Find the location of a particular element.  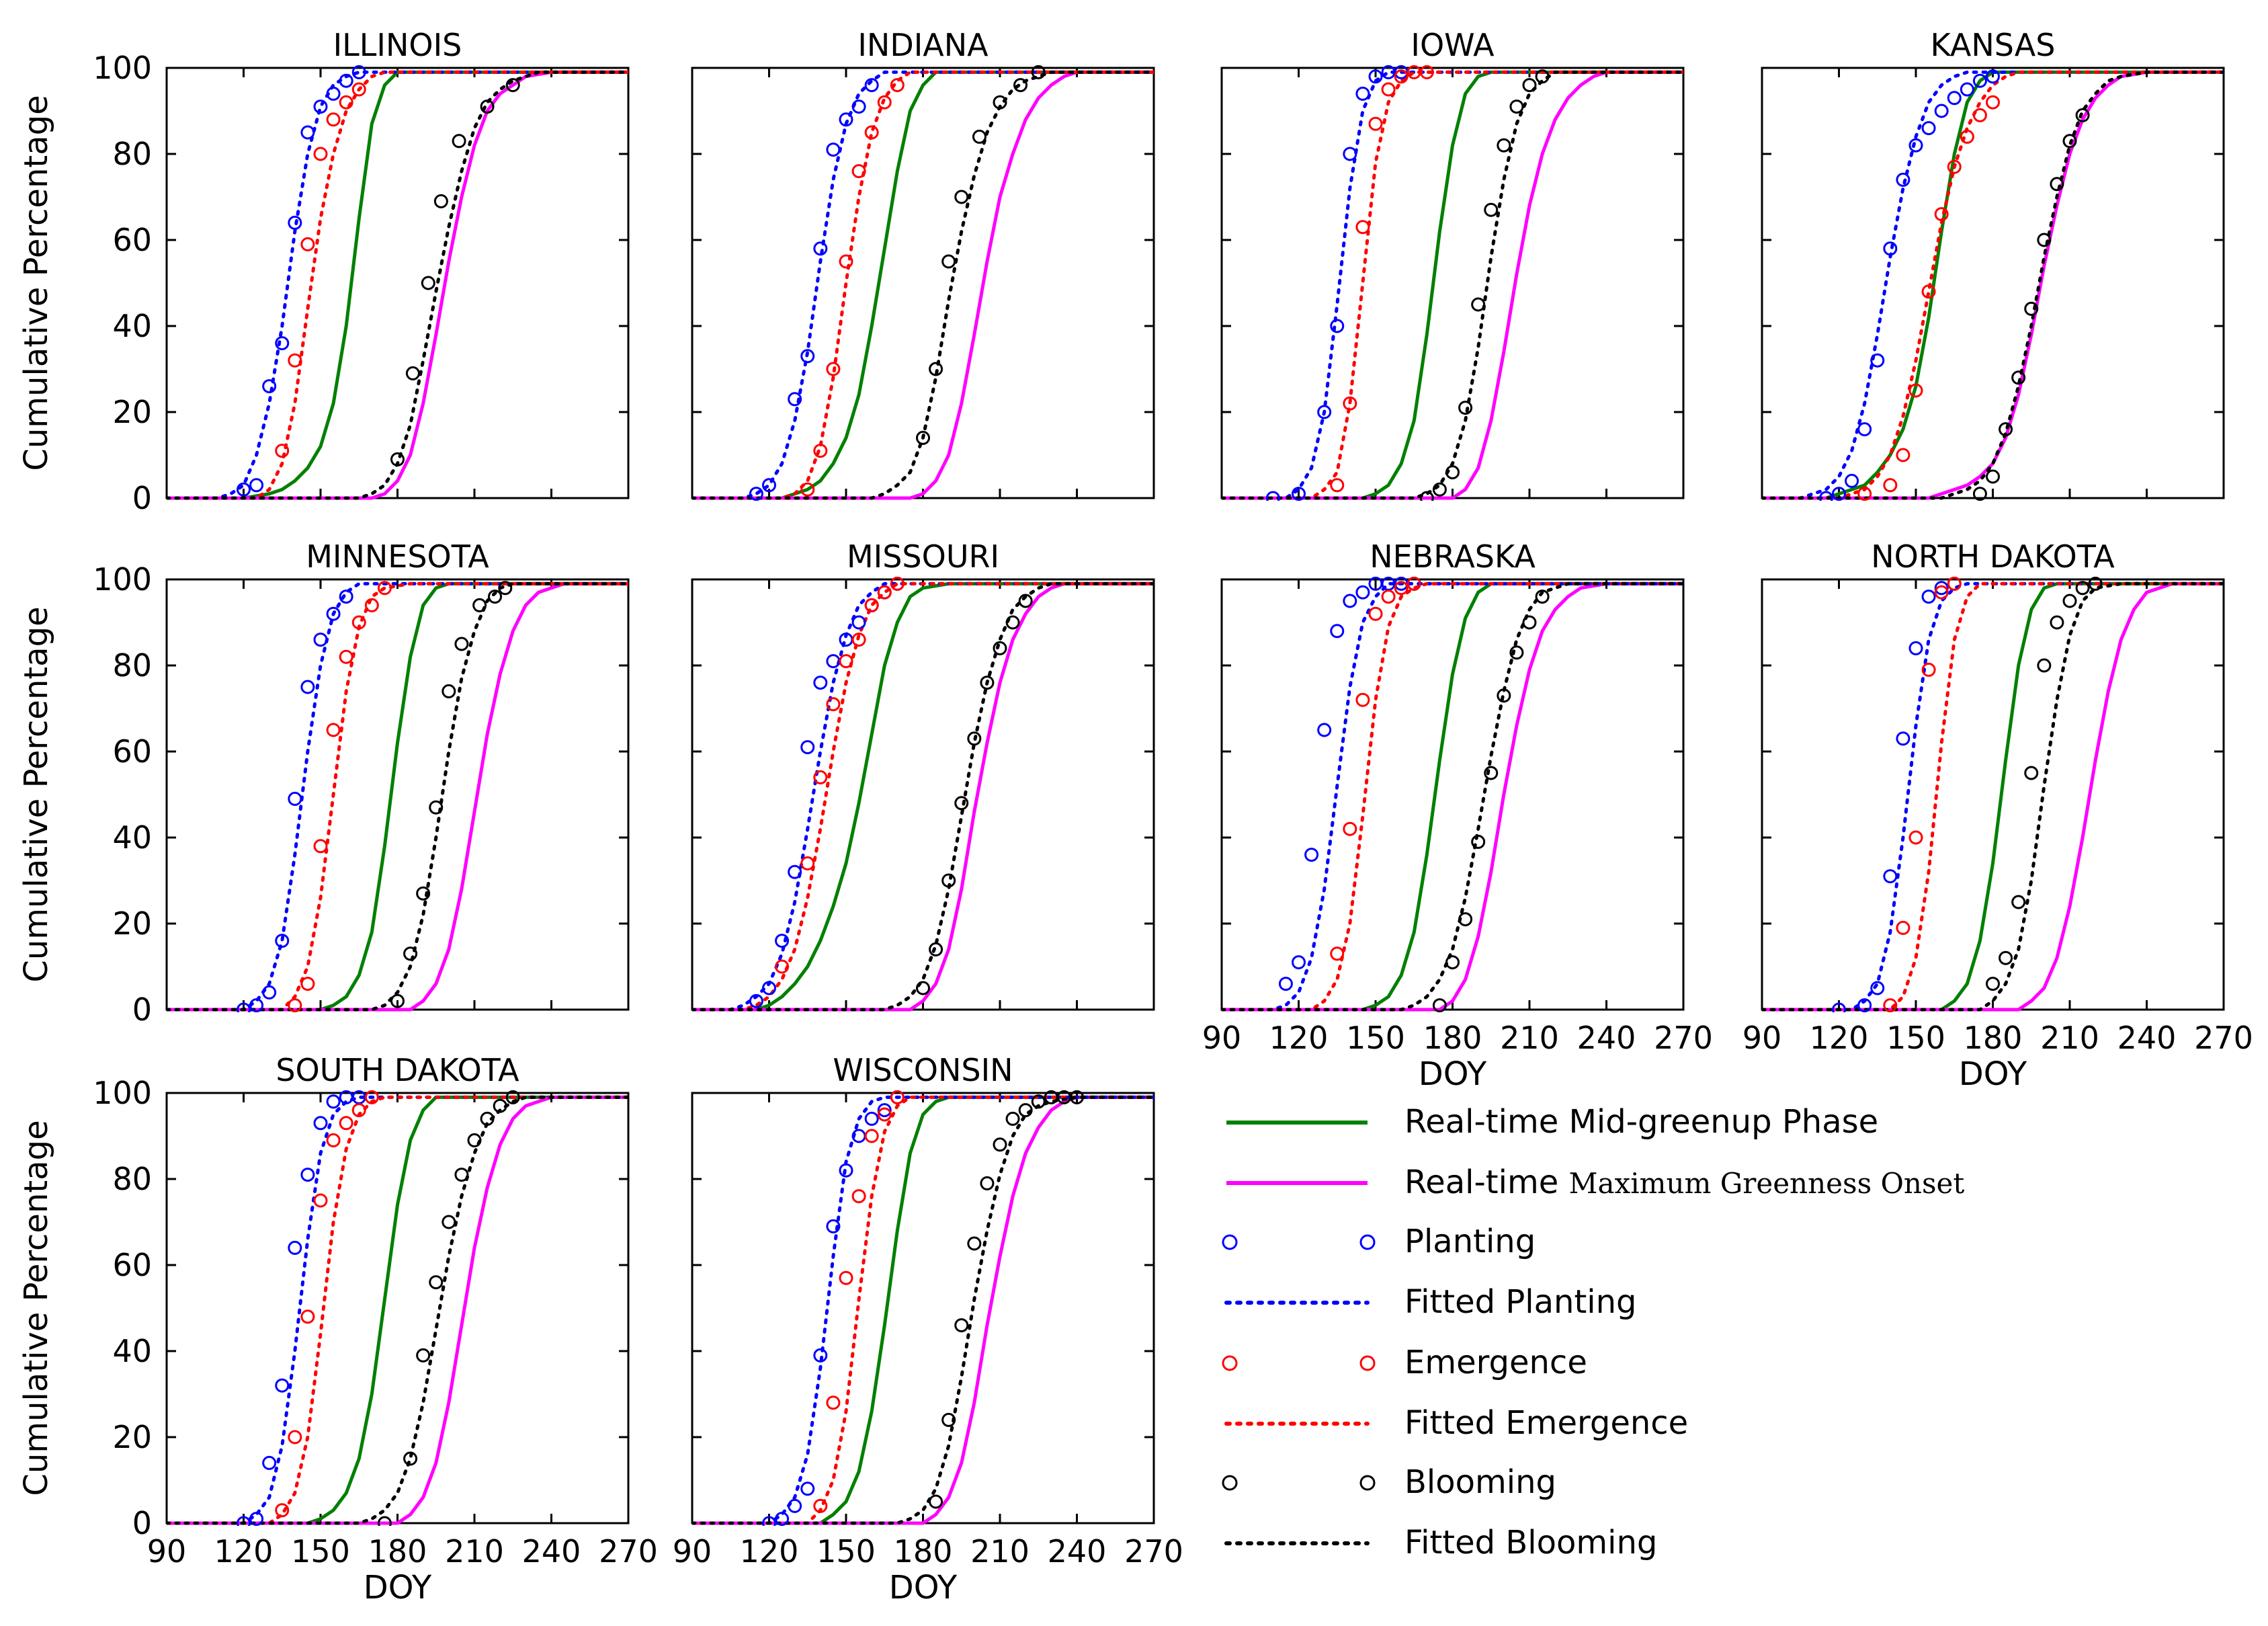

series-real-time-mid-greenup-phase is located at coordinates (397, 1310).